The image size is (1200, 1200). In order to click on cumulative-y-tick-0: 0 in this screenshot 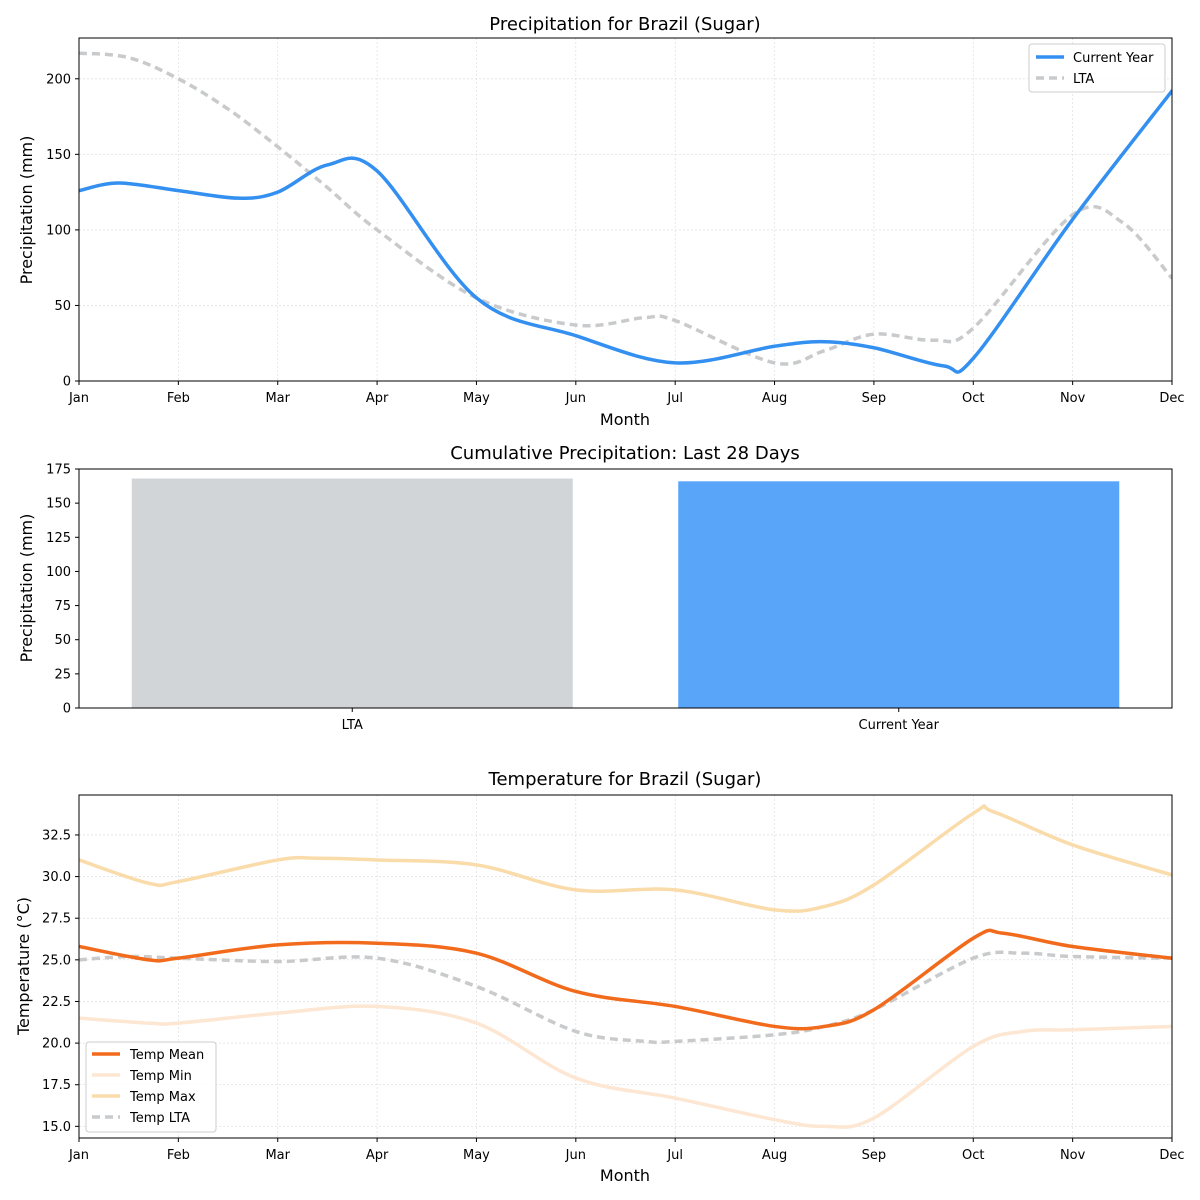, I will do `click(67, 709)`.